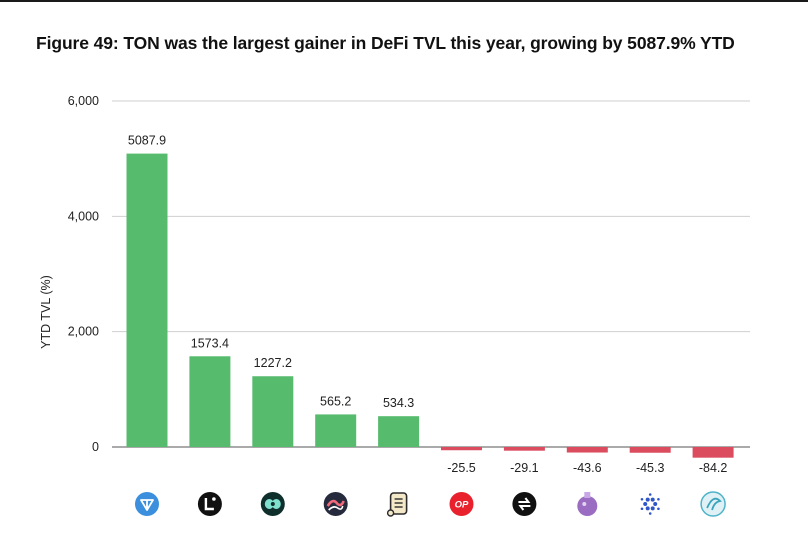 This screenshot has width=808, height=534. I want to click on flask-icon-neck, so click(587, 495).